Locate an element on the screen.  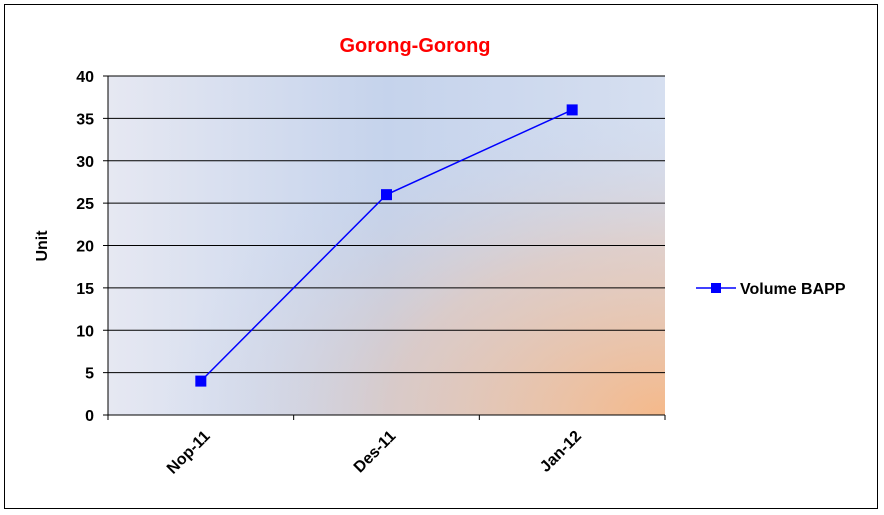
x-tick-label: Jan-12 is located at coordinates (561, 452).